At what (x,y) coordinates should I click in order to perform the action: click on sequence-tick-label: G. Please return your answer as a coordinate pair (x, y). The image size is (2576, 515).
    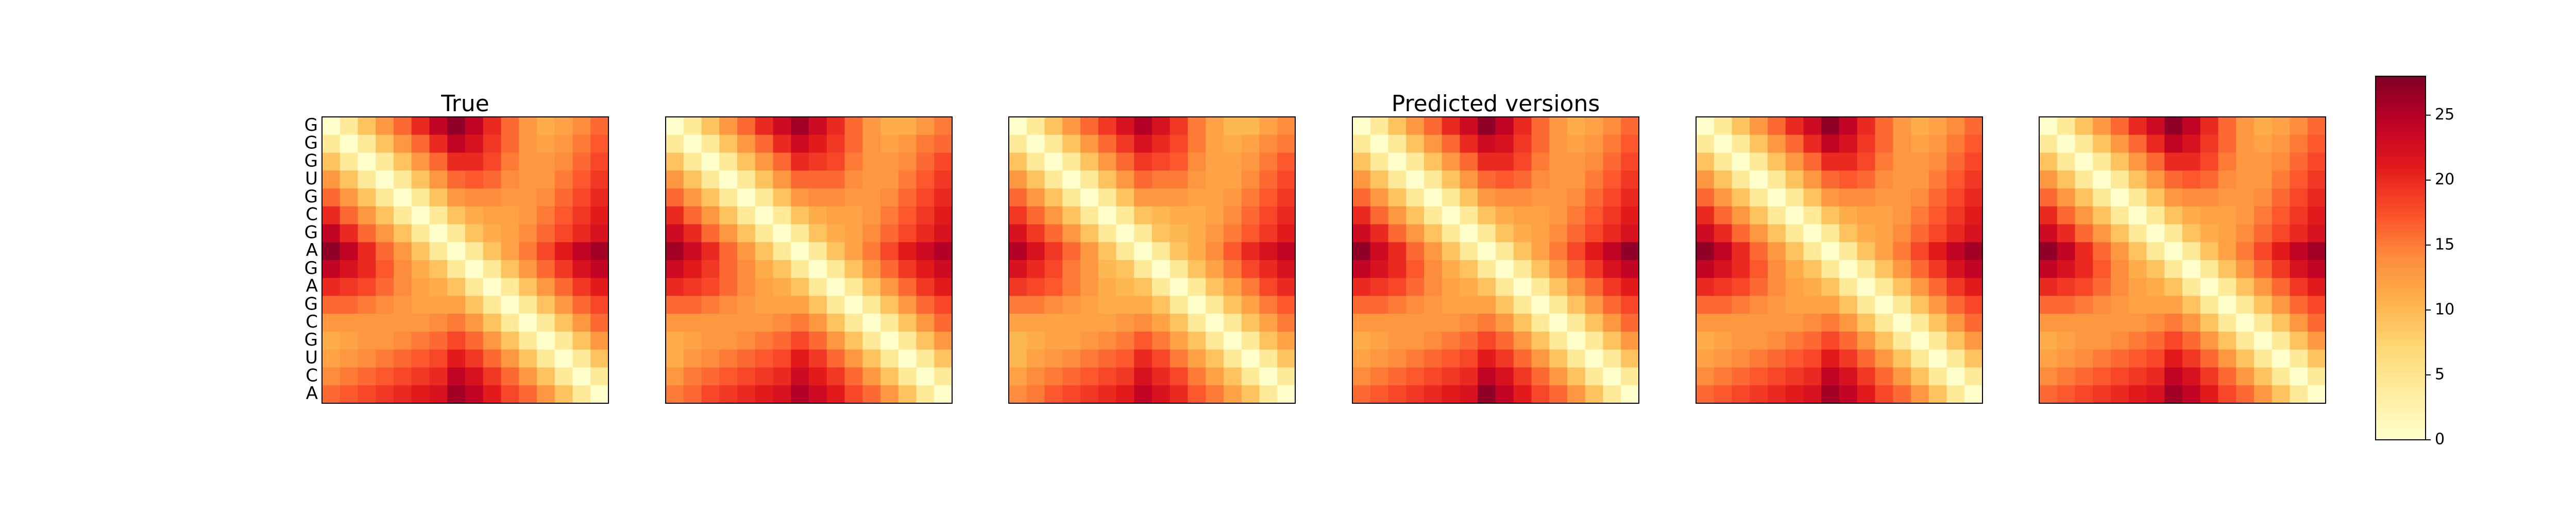
    Looking at the image, I should click on (311, 161).